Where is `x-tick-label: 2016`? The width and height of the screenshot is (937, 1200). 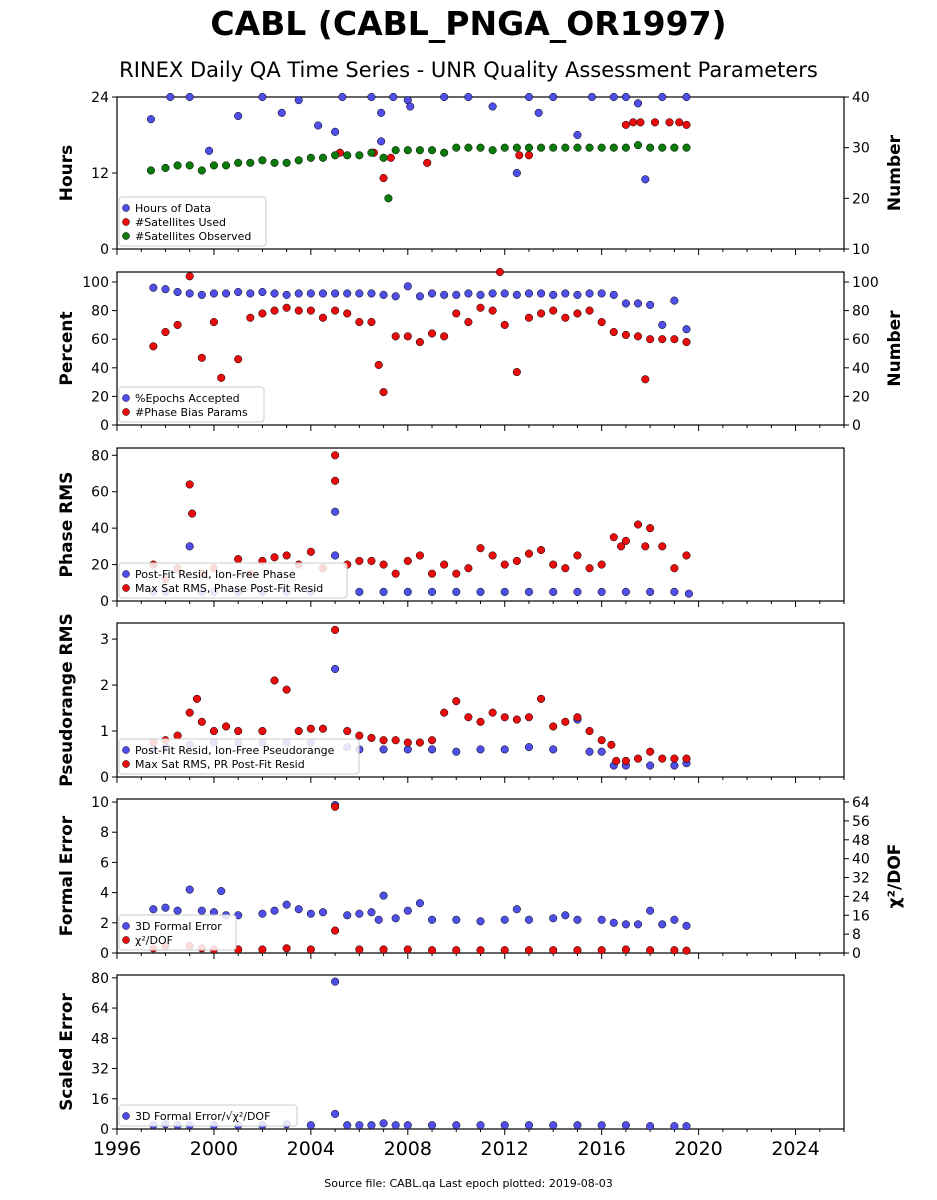
x-tick-label: 2016 is located at coordinates (601, 1149).